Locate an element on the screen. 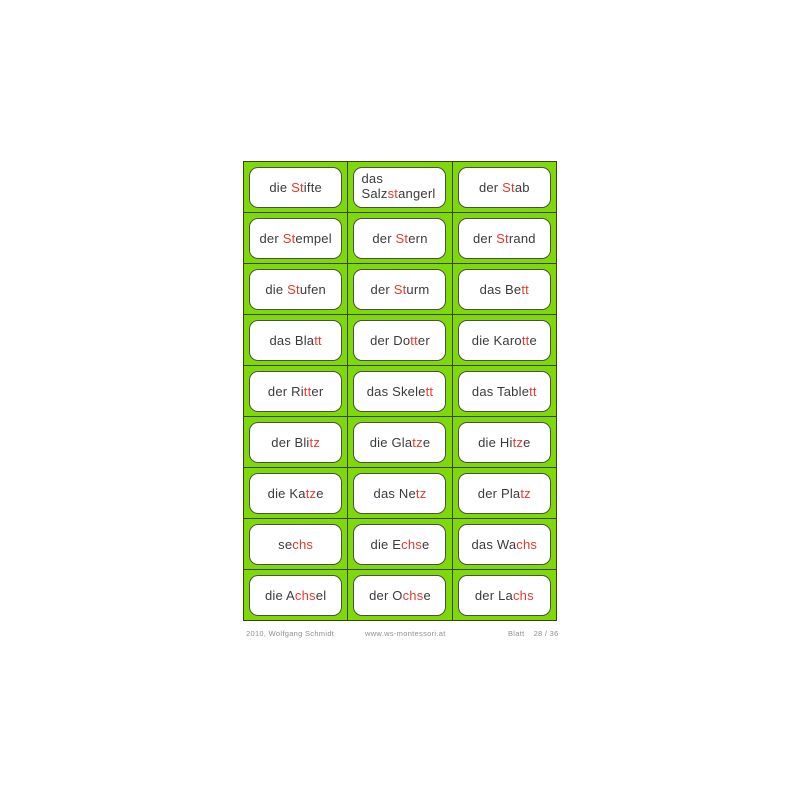  word-card: das Blatt is located at coordinates (296, 340).